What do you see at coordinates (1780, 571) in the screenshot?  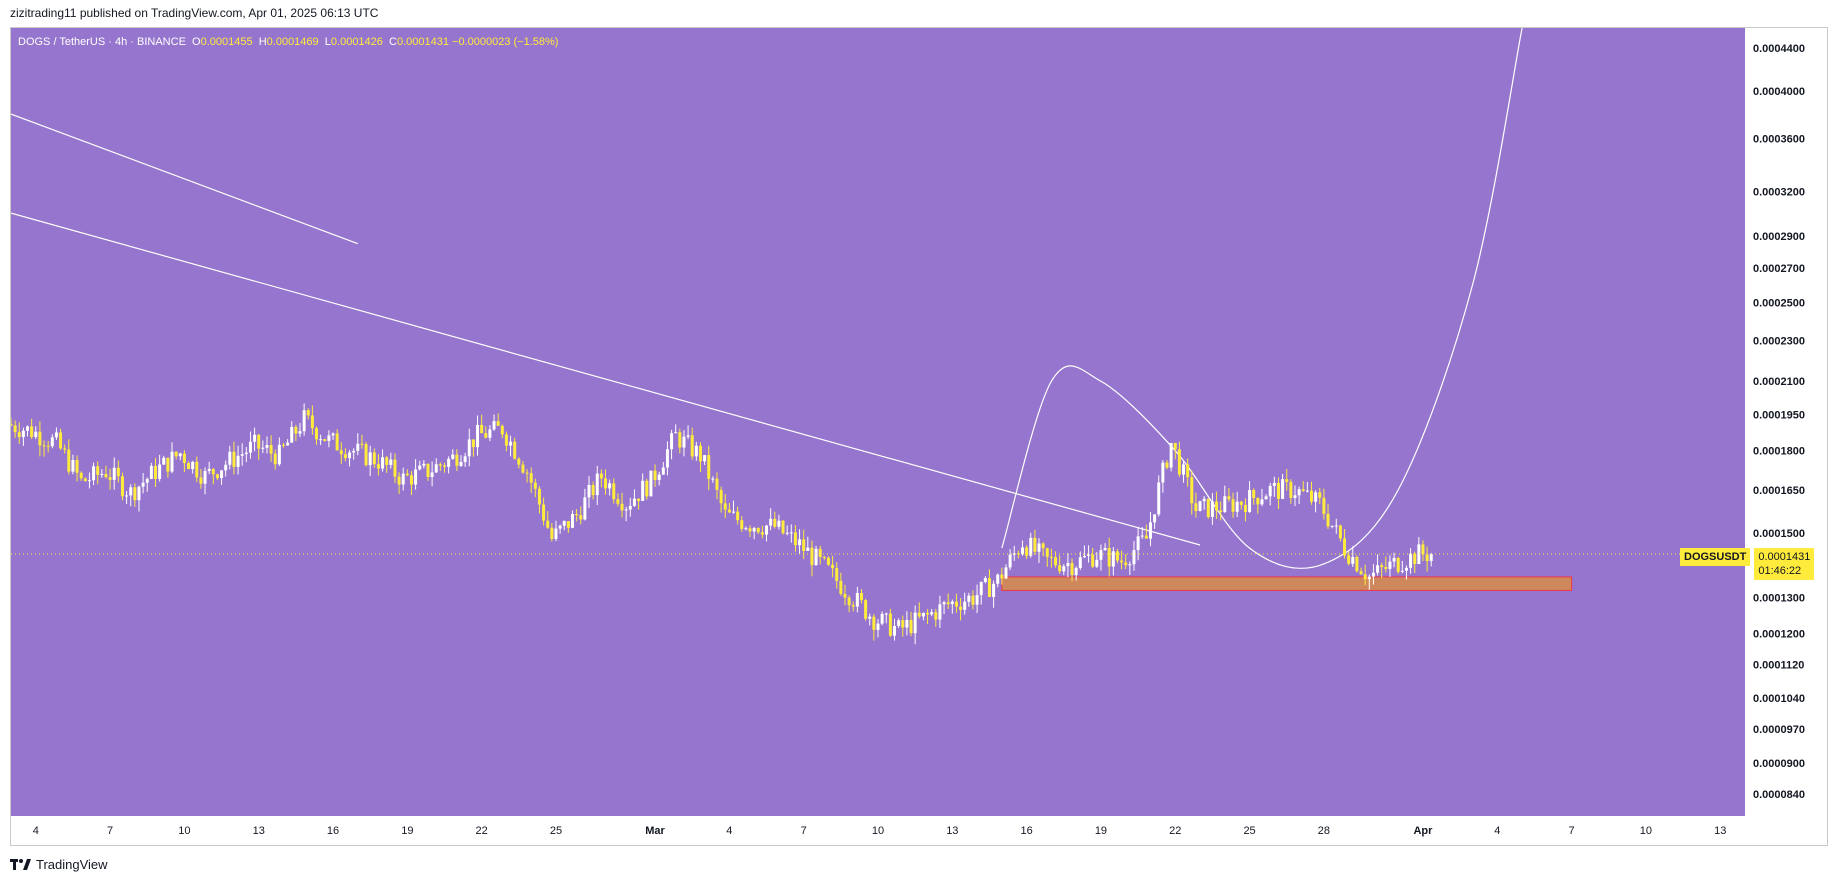 I see `price-tag-countdown: 01:46:22` at bounding box center [1780, 571].